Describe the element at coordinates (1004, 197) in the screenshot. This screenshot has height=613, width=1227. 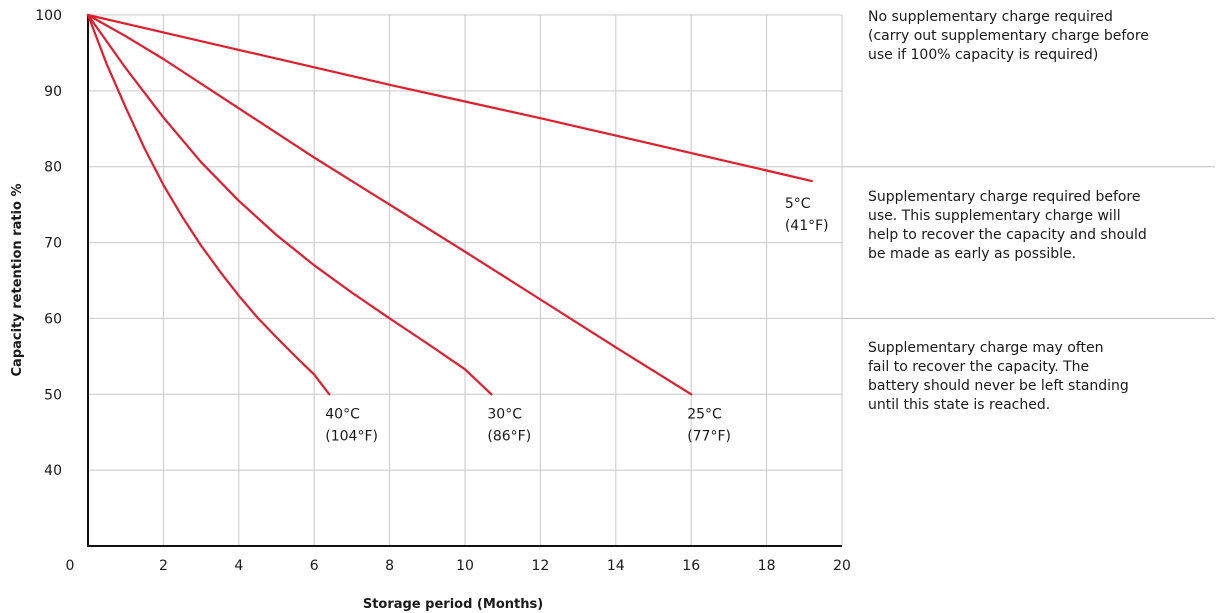
I see `note-charge-required-line: Supplementary charge required before` at that location.